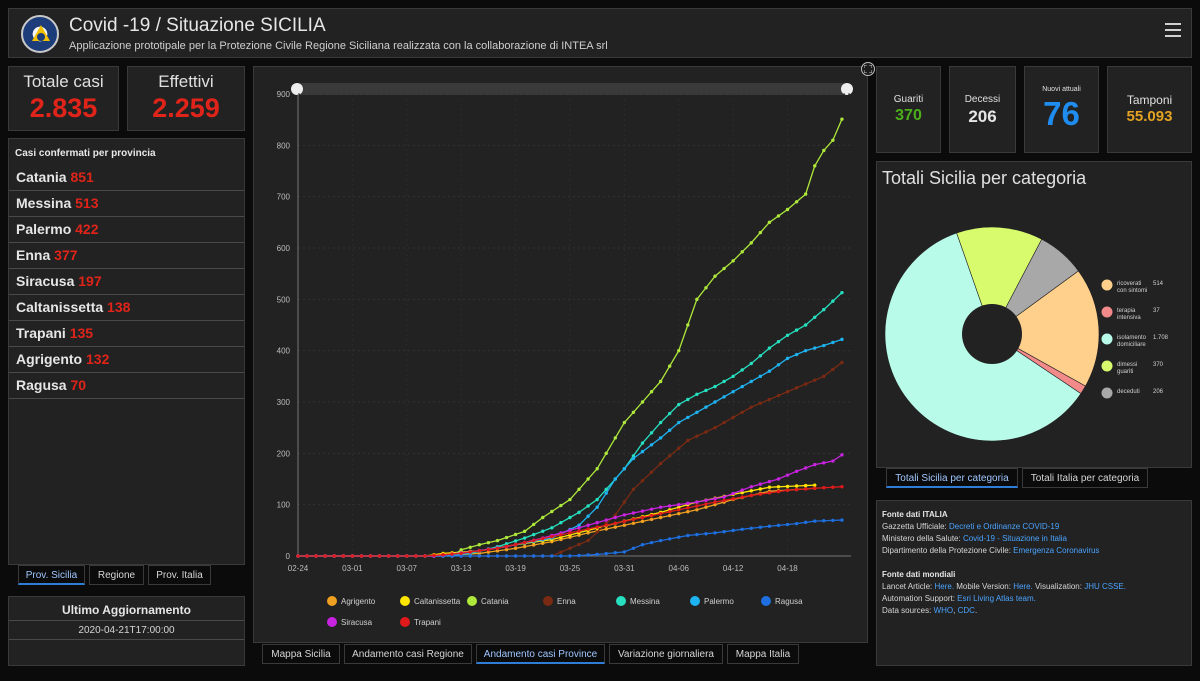 The height and width of the screenshot is (681, 1200). What do you see at coordinates (695, 601) in the screenshot?
I see `legend-swatch-palermo` at bounding box center [695, 601].